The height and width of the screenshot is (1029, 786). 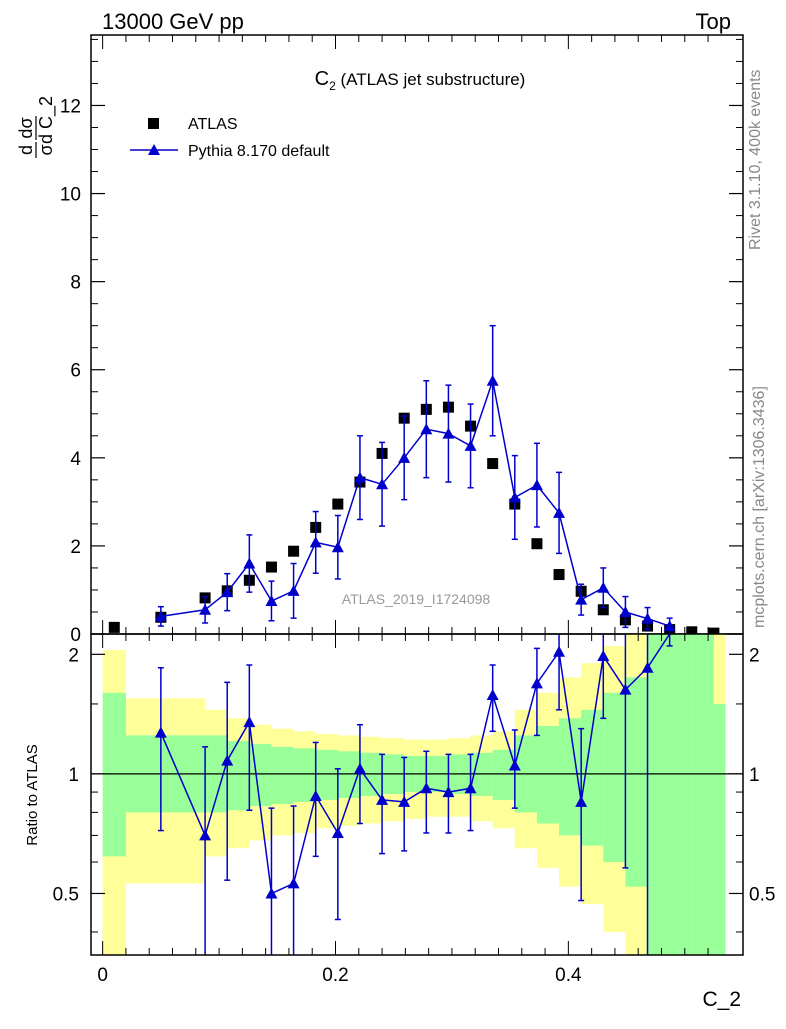 What do you see at coordinates (754, 655) in the screenshot?
I see `ratio-ytick-label-right: 2` at bounding box center [754, 655].